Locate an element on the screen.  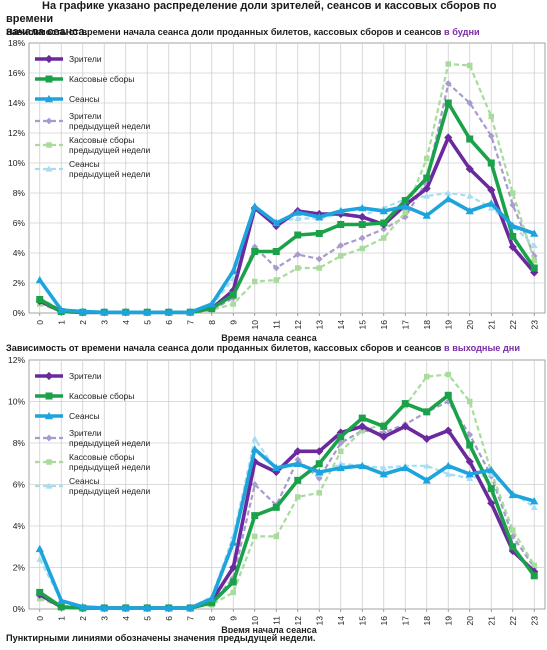
x-tick-label: 8 is located at coordinates (212, 322).